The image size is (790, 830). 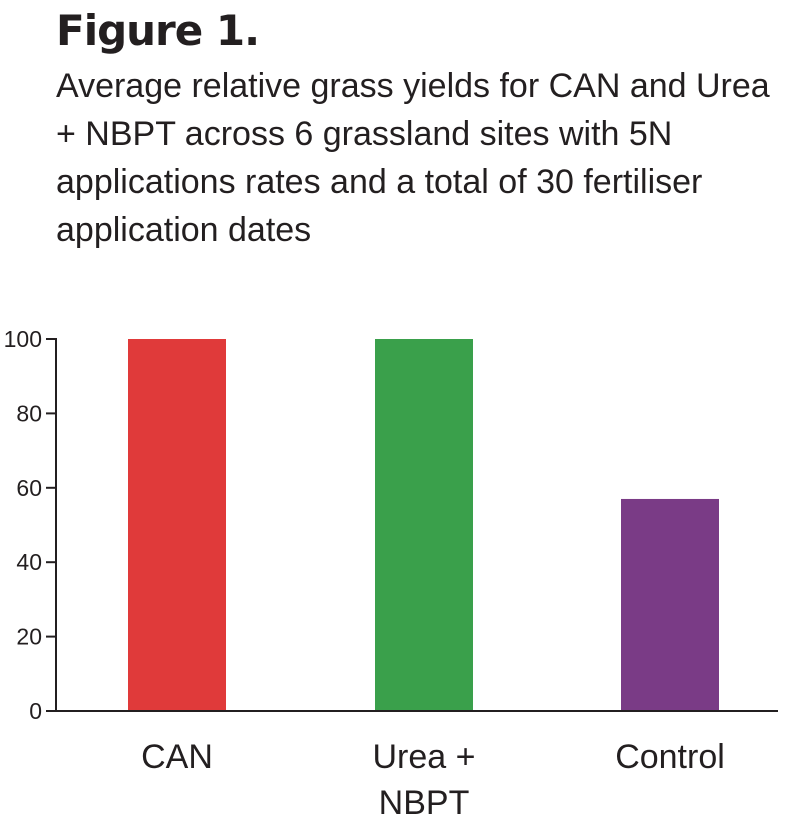 I want to click on y-tick-label-0: 0, so click(x=35, y=711).